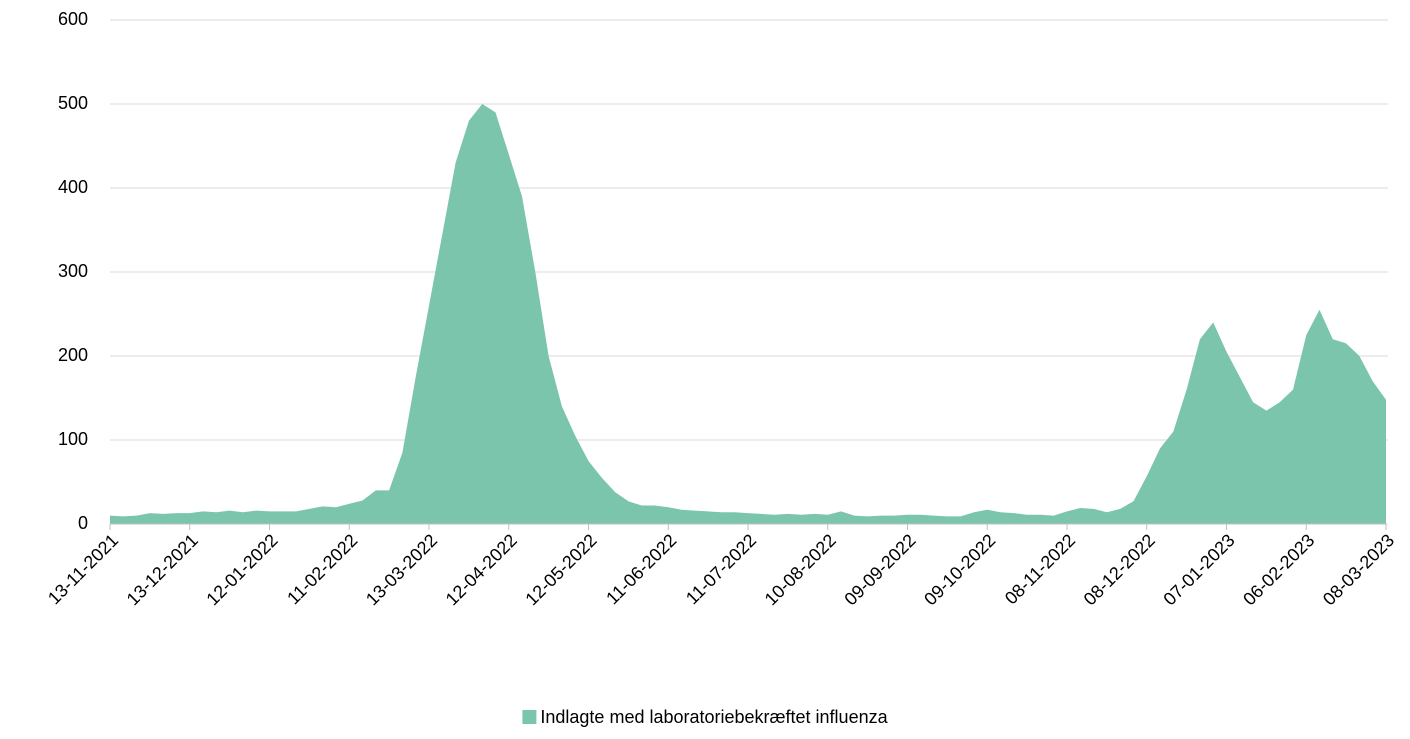 The height and width of the screenshot is (739, 1410). What do you see at coordinates (322, 569) in the screenshot?
I see `x-tick-label: 11-02-2022` at bounding box center [322, 569].